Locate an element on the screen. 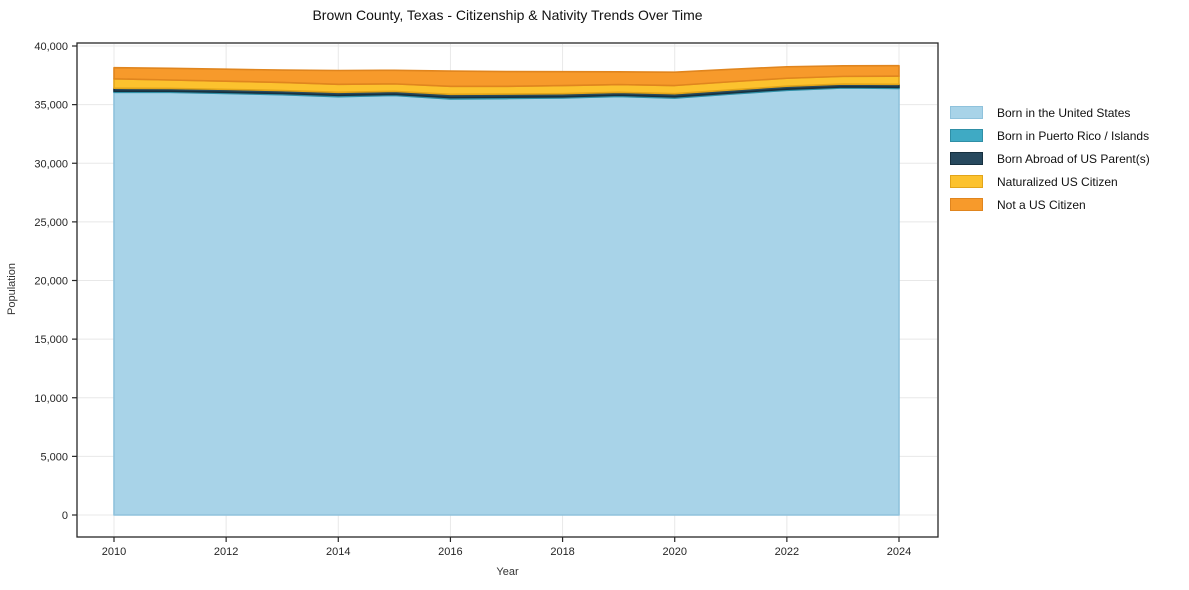  x-tick-label: 2018 is located at coordinates (562, 552).